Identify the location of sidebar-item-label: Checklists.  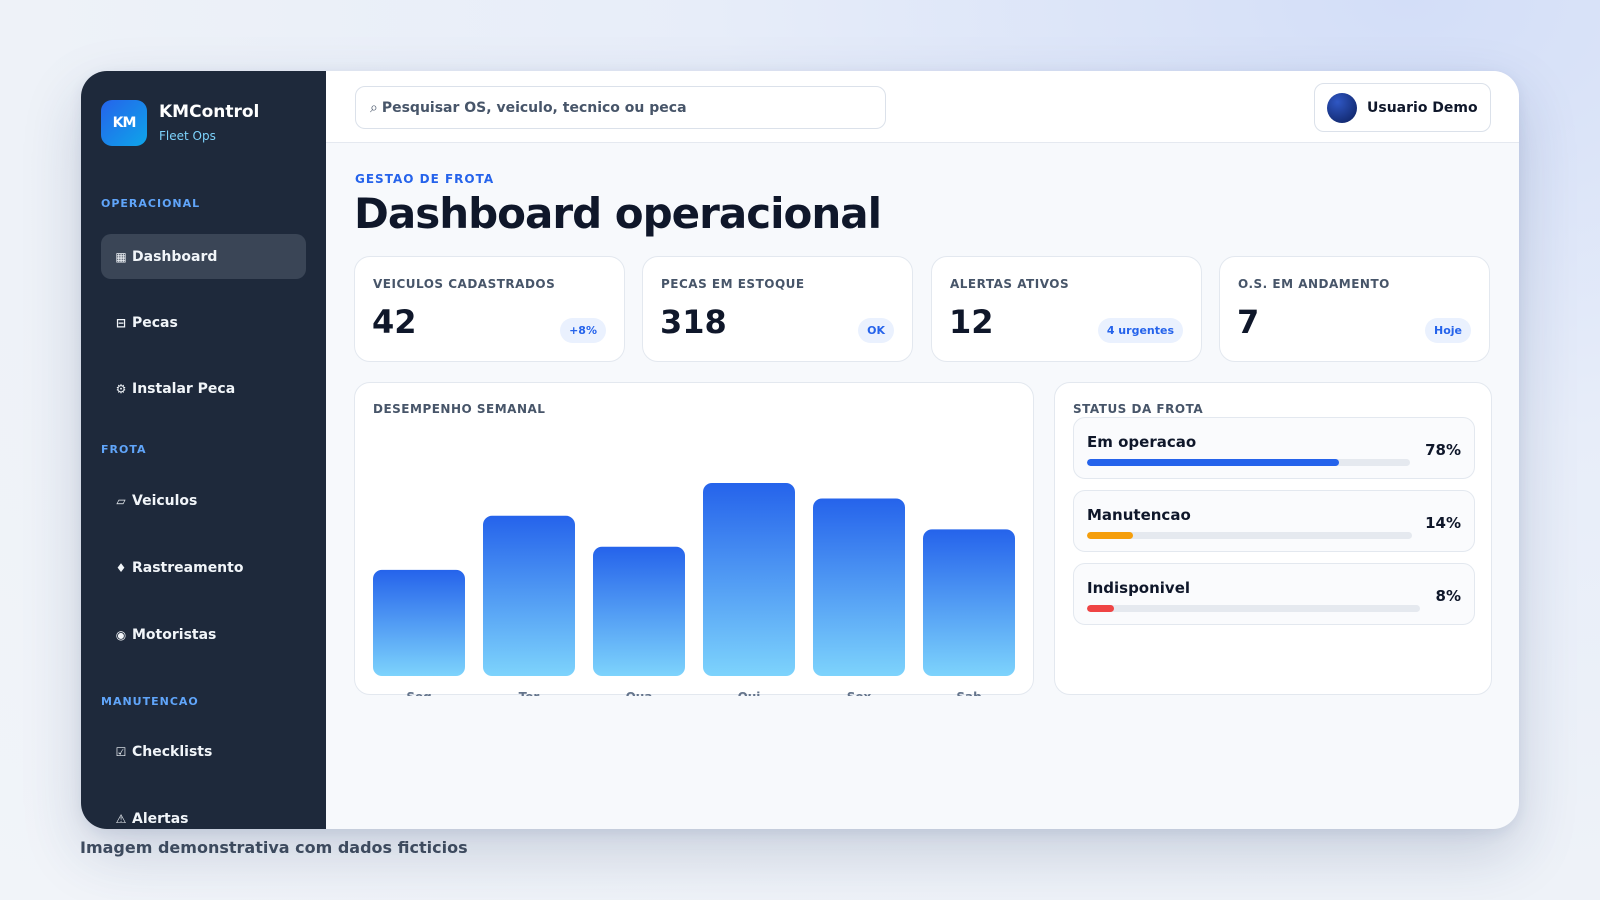
(172, 751).